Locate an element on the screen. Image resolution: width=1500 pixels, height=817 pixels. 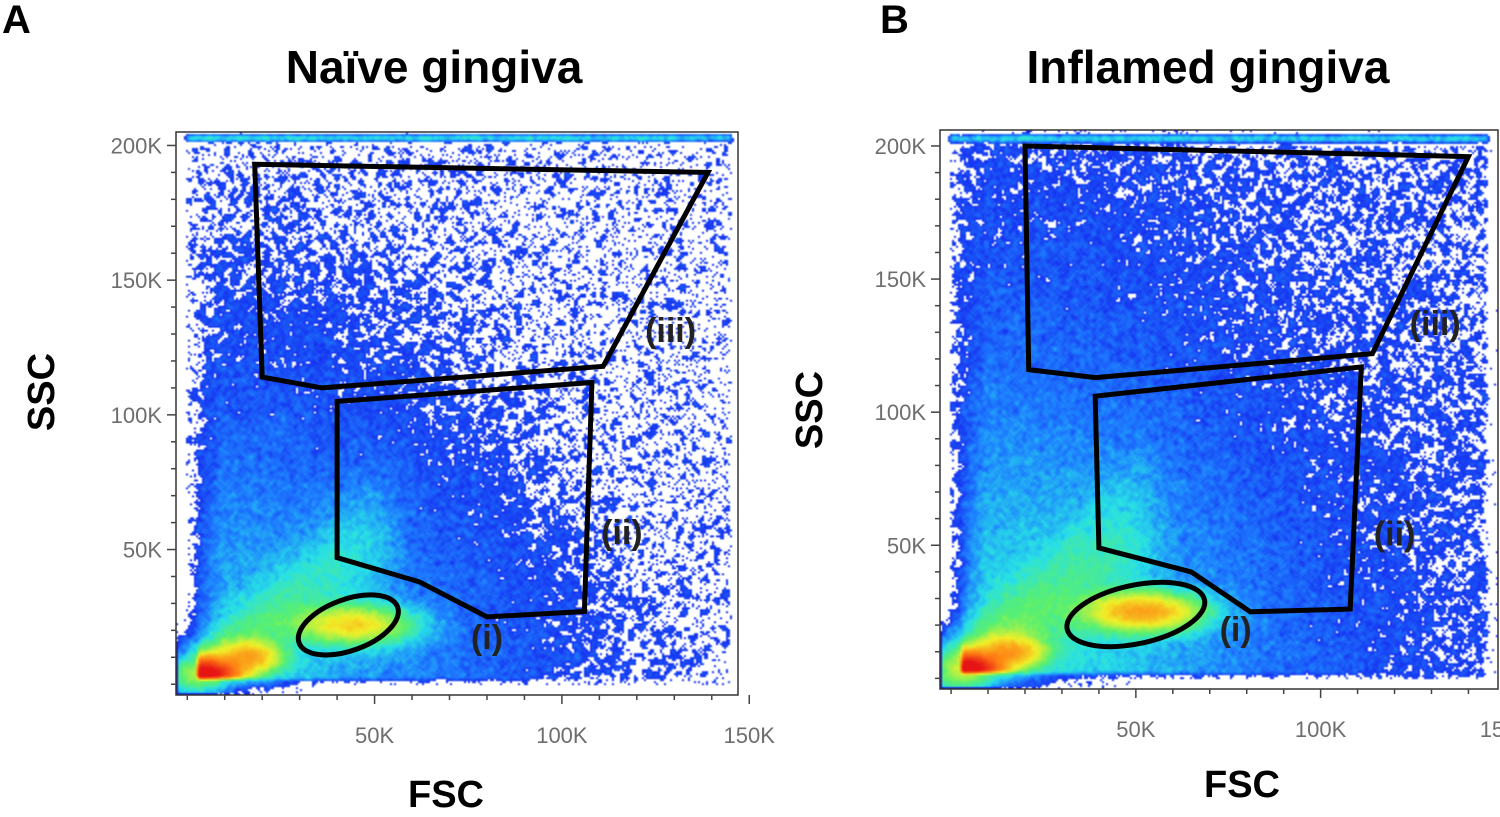
x-axis-title-inflamed: FSC is located at coordinates (1242, 785).